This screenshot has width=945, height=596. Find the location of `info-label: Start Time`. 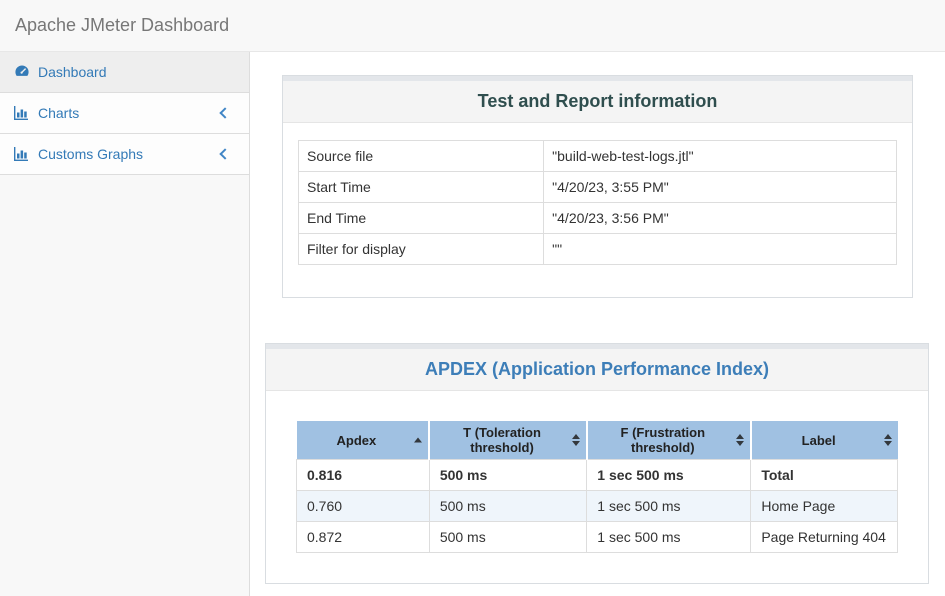

info-label: Start Time is located at coordinates (421, 187).